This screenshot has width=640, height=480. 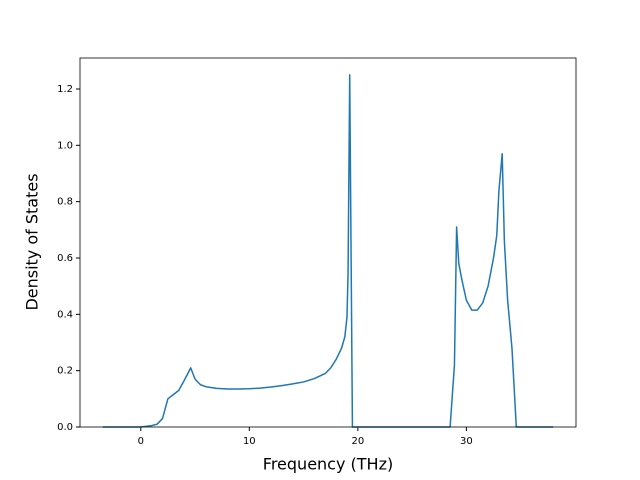 What do you see at coordinates (328, 464) in the screenshot?
I see `x-axis-label: Frequency (THz)` at bounding box center [328, 464].